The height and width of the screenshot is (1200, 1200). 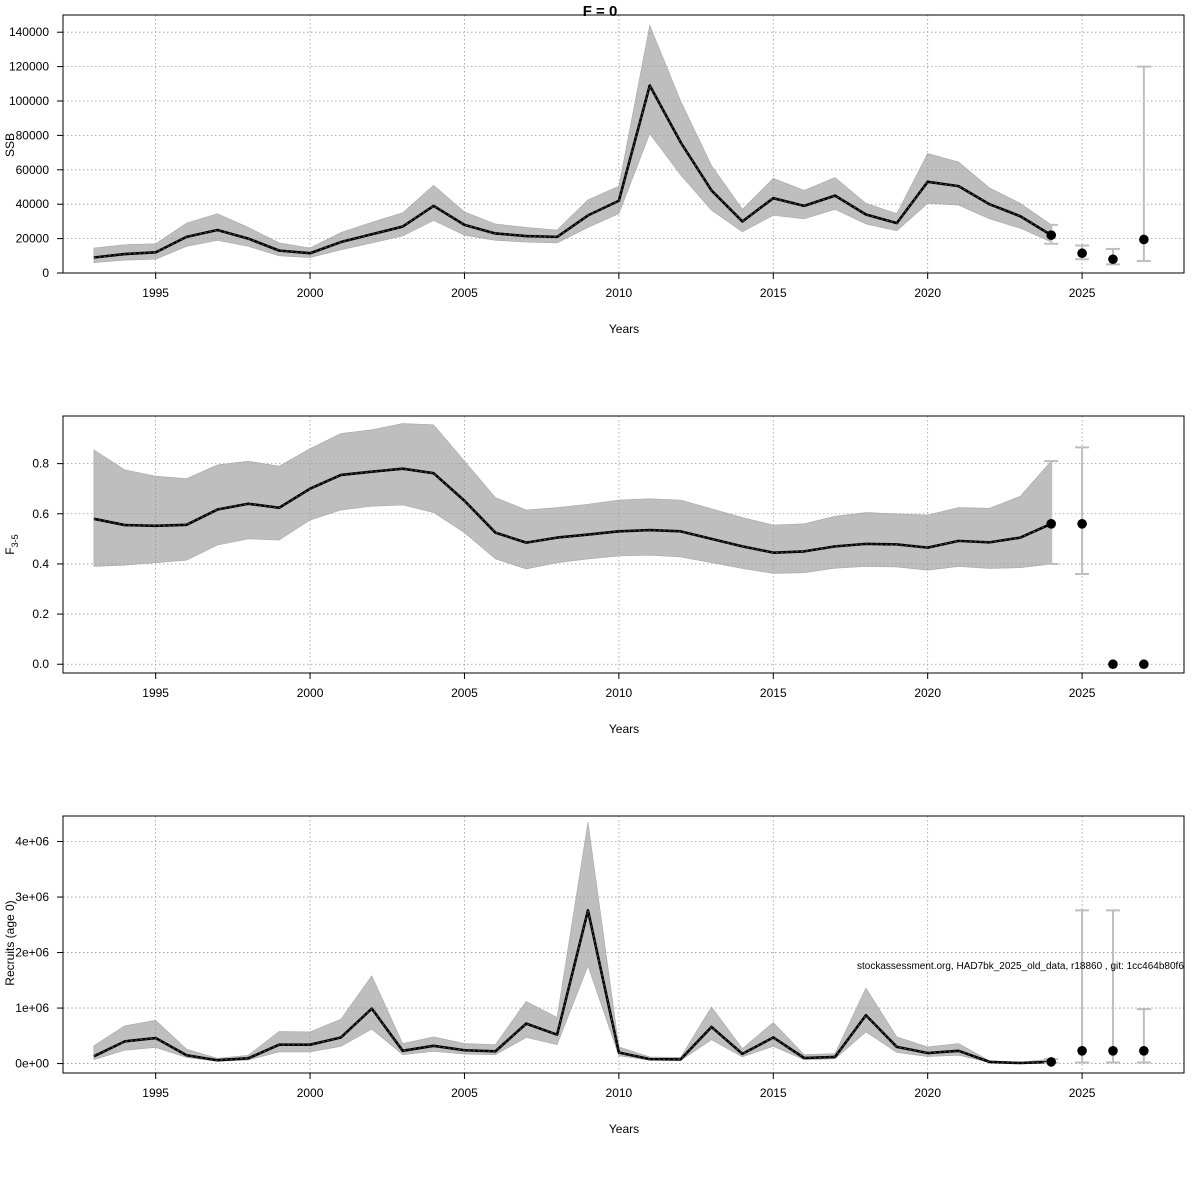 I want to click on recruits-x-tick-label: 2020, so click(x=927, y=1093).